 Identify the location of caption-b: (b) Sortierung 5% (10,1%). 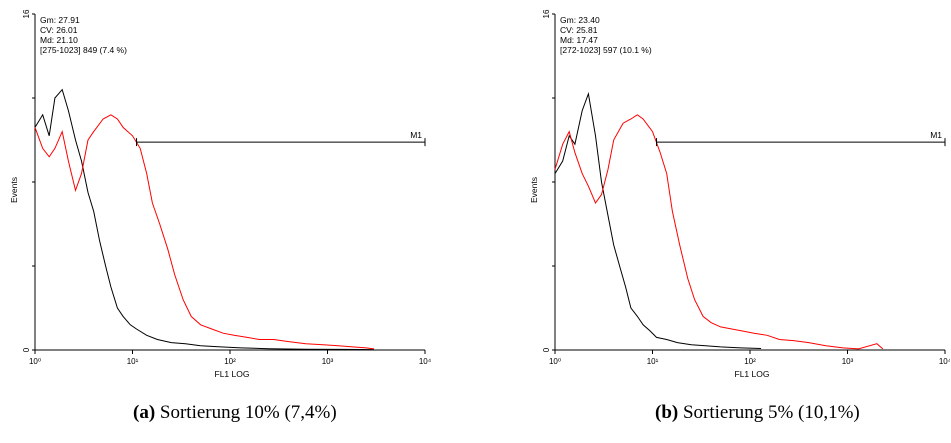
(757, 413).